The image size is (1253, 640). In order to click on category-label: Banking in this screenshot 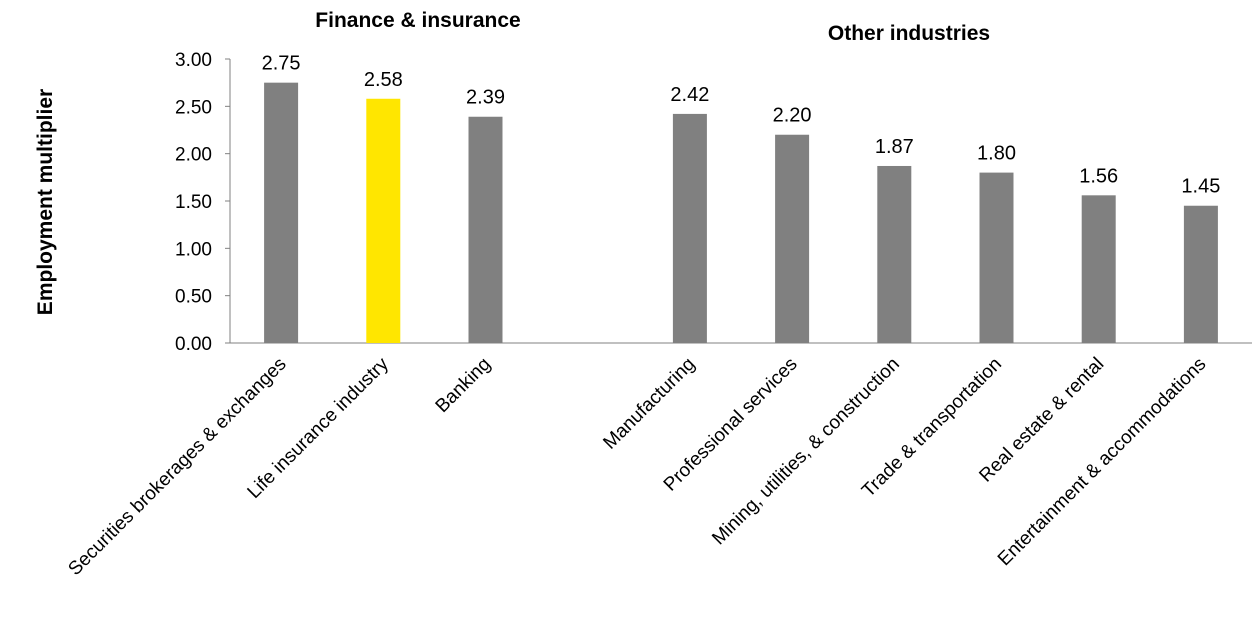, I will do `click(463, 385)`.